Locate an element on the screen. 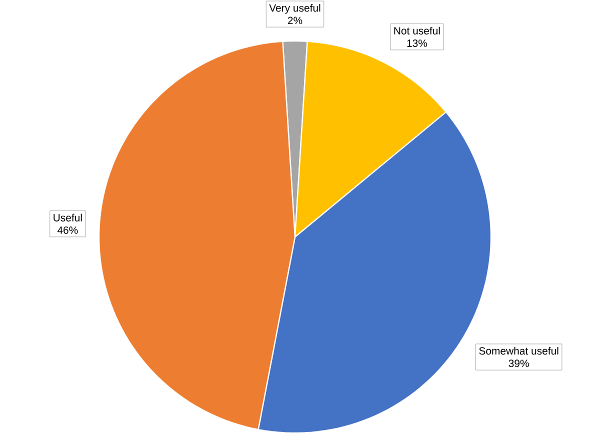 Image resolution: width=605 pixels, height=444 pixels. slice-label: Very useful is located at coordinates (294, 9).